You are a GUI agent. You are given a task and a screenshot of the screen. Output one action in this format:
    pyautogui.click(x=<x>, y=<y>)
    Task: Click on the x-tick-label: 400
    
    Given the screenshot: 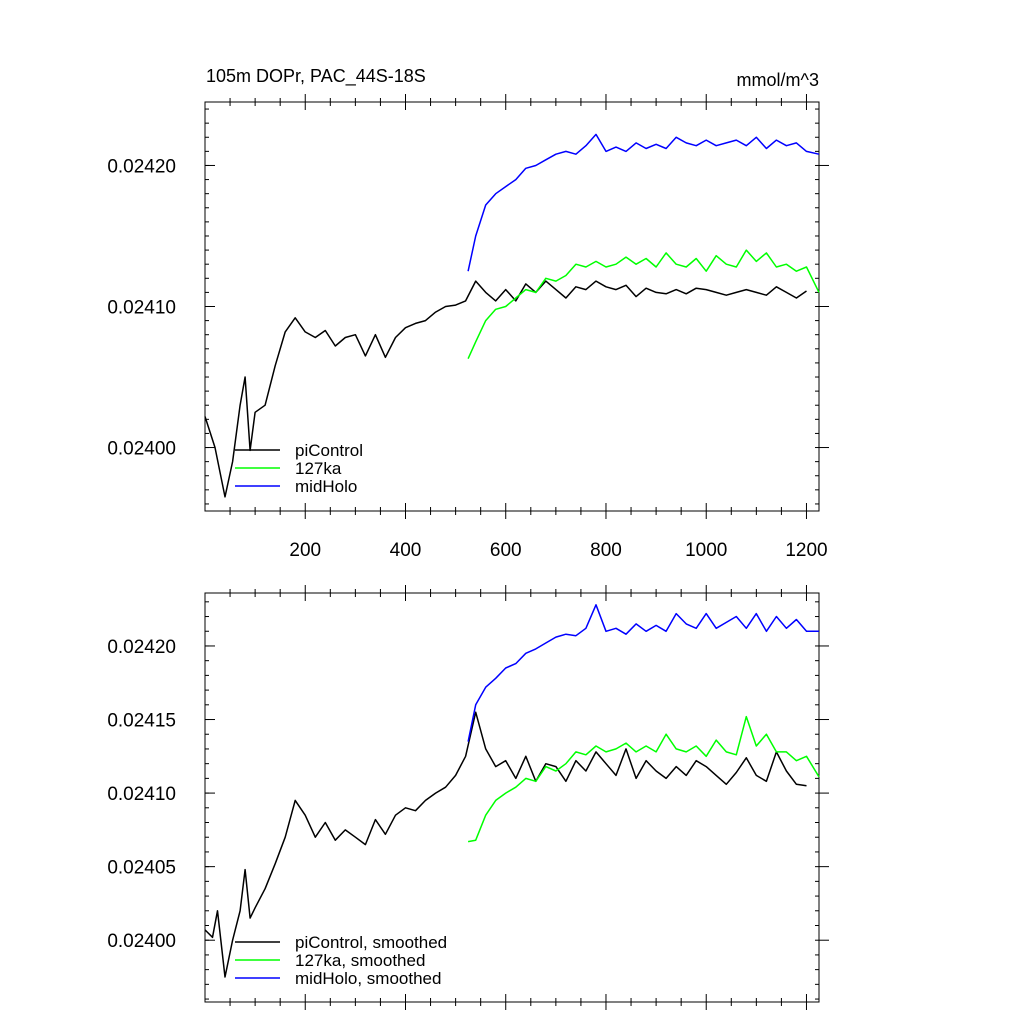 What is the action you would take?
    pyautogui.click(x=406, y=550)
    